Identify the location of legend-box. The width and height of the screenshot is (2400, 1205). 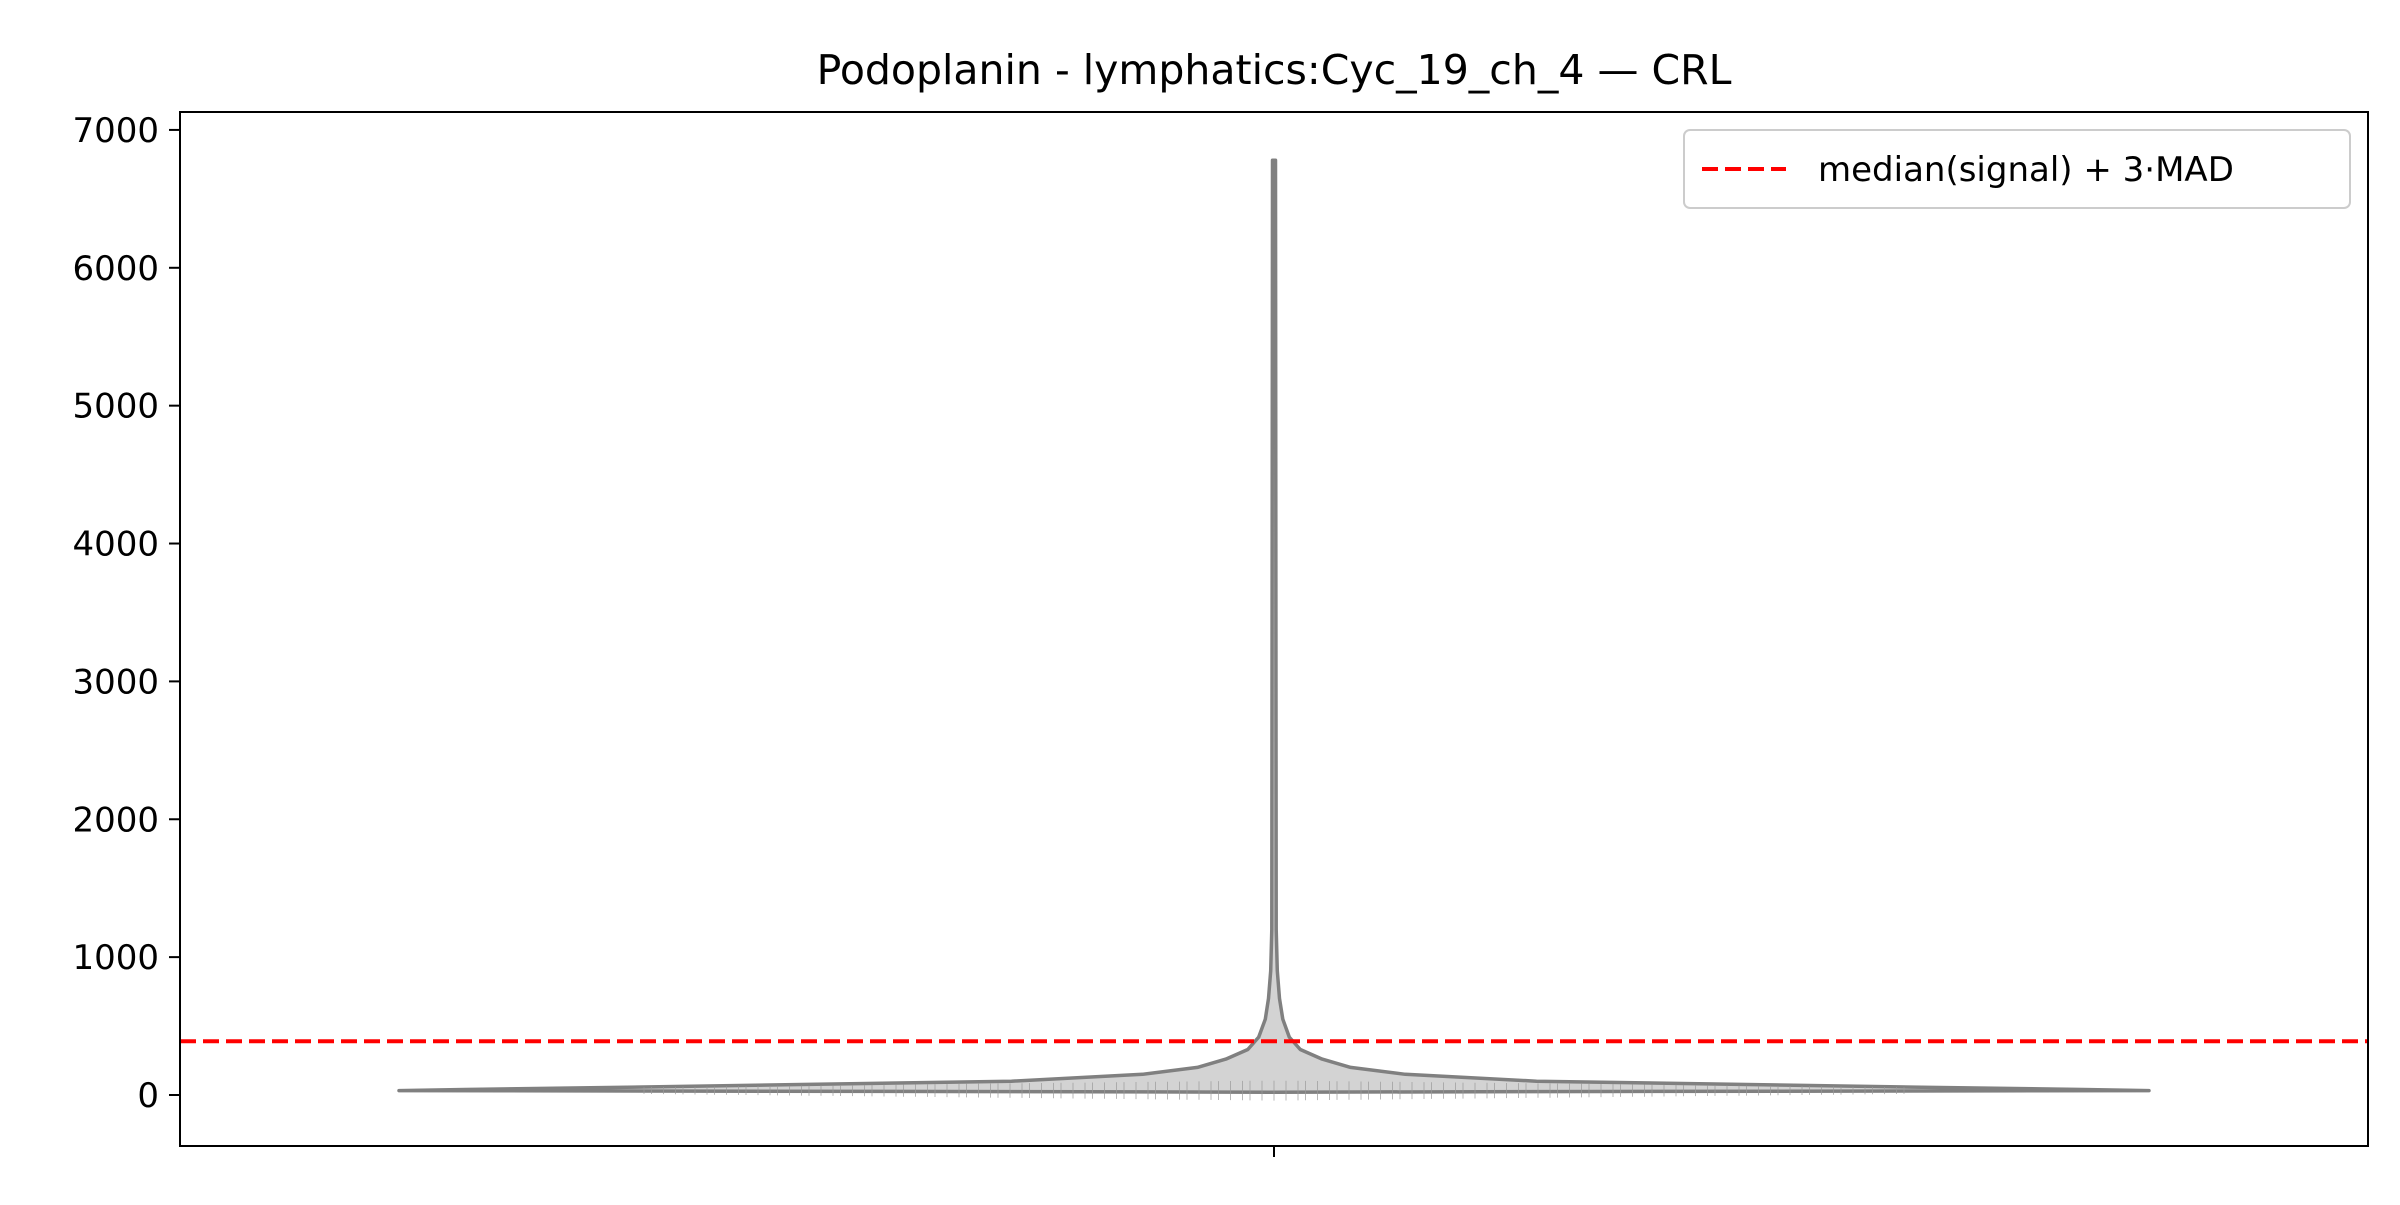
(2017, 169).